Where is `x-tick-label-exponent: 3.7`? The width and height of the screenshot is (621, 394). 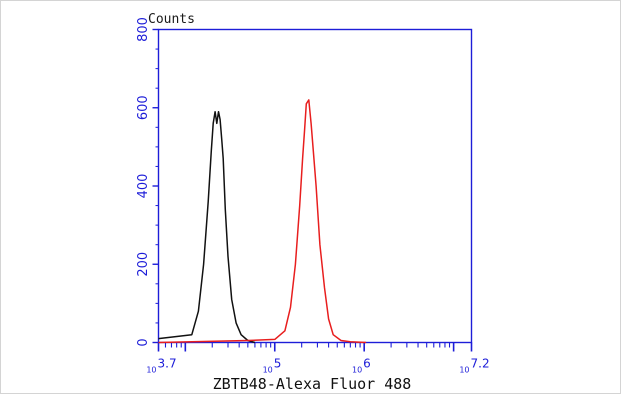 x-tick-label-exponent: 3.7 is located at coordinates (167, 364).